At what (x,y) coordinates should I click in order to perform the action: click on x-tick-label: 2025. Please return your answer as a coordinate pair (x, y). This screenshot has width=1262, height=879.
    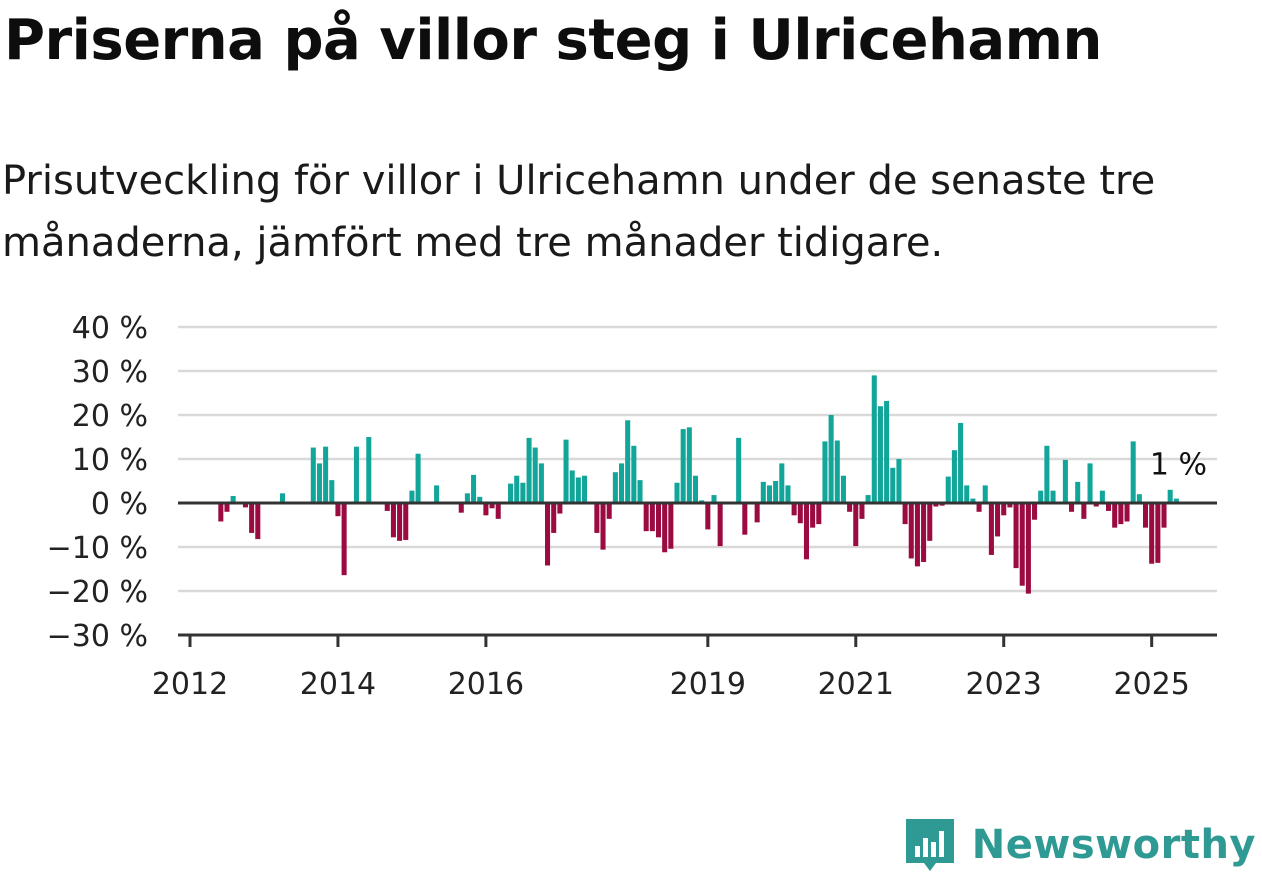
    Looking at the image, I should click on (1152, 684).